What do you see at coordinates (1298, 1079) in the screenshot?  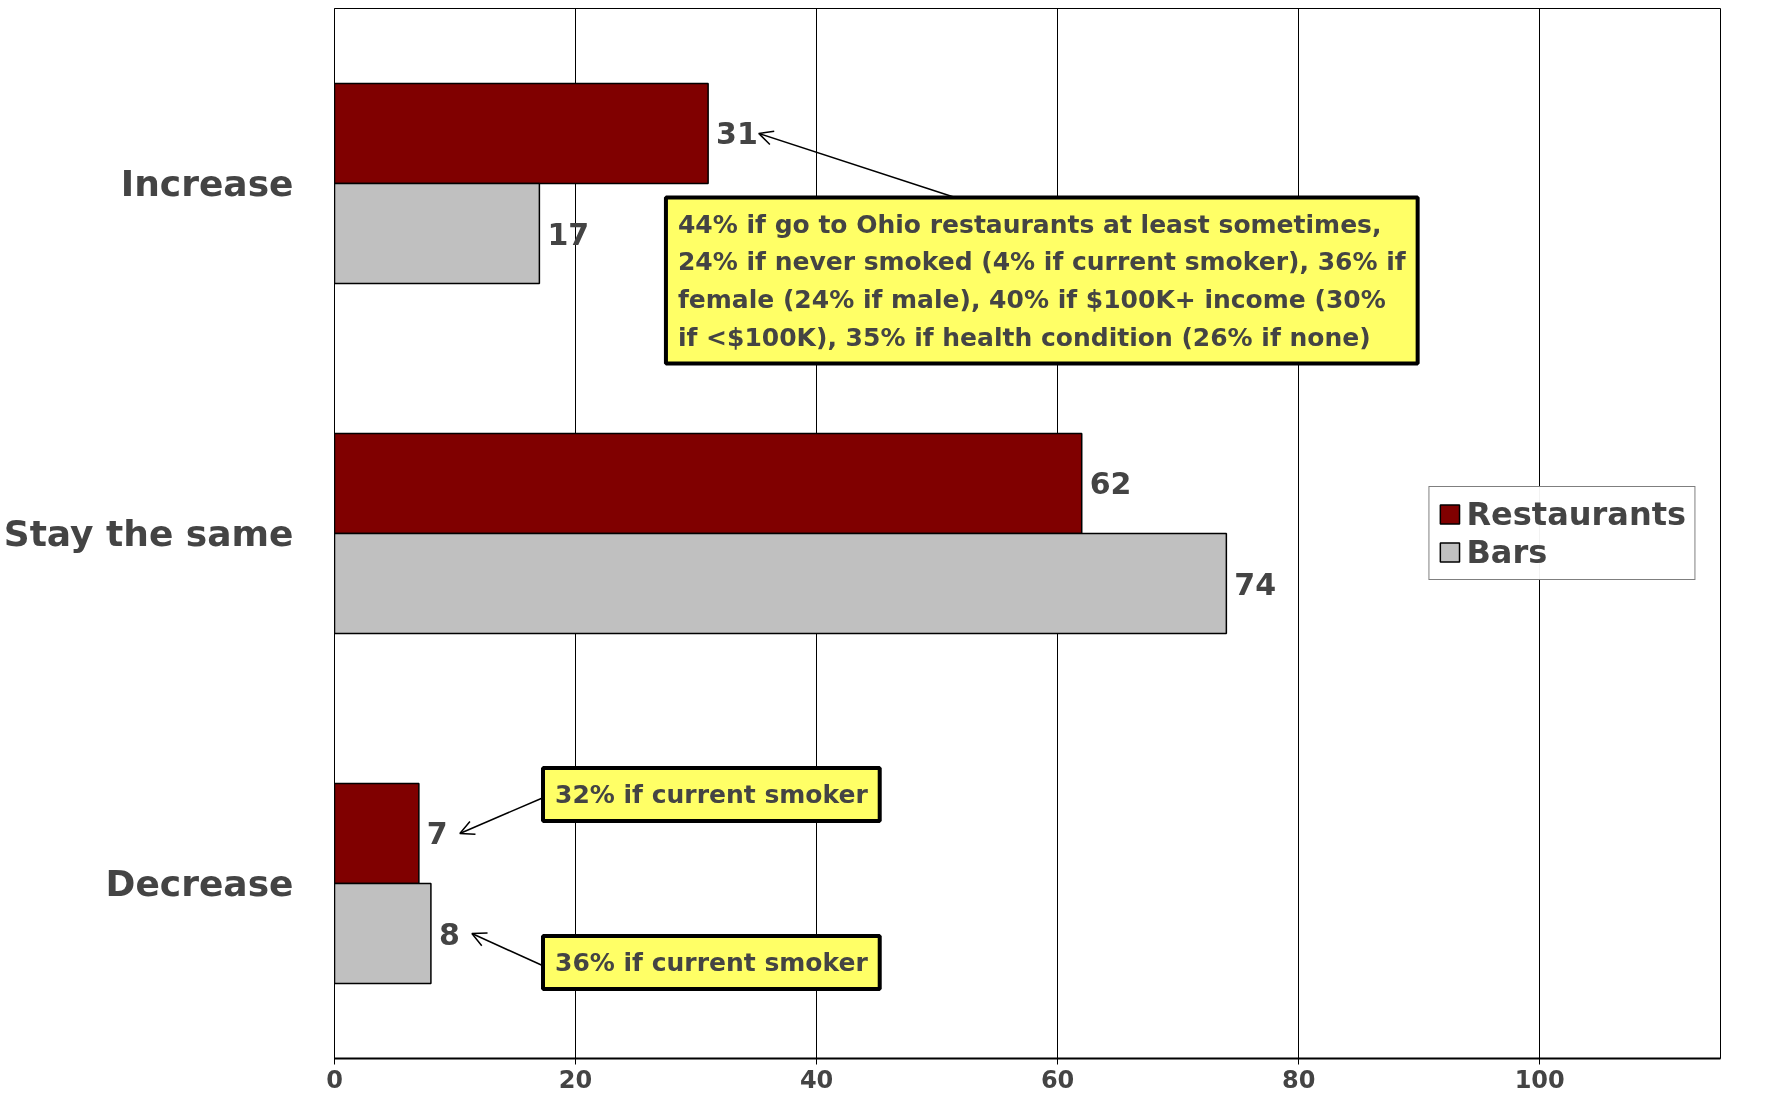 I see `x-tick-label: 80` at bounding box center [1298, 1079].